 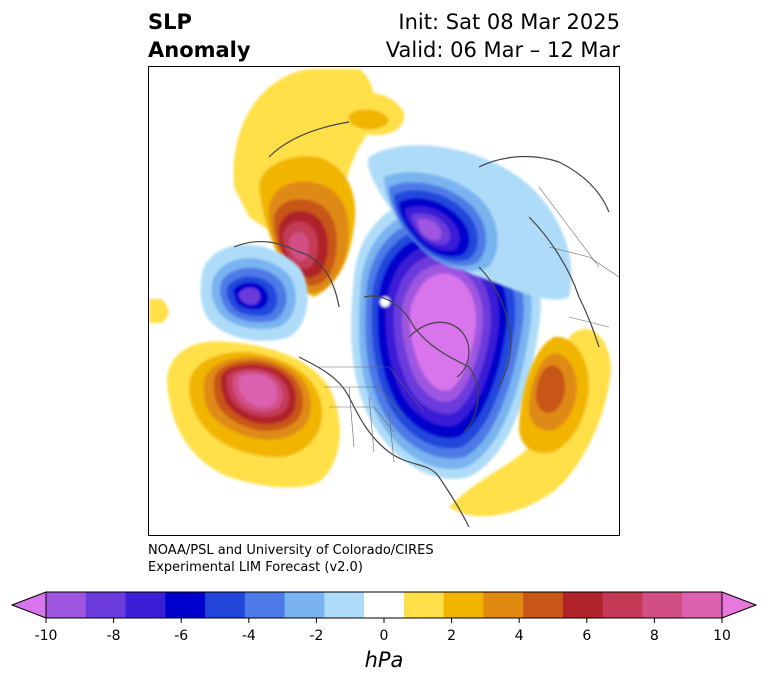 I want to click on valid-range: Valid: 06 Mar – 12 Mar, so click(x=502, y=50).